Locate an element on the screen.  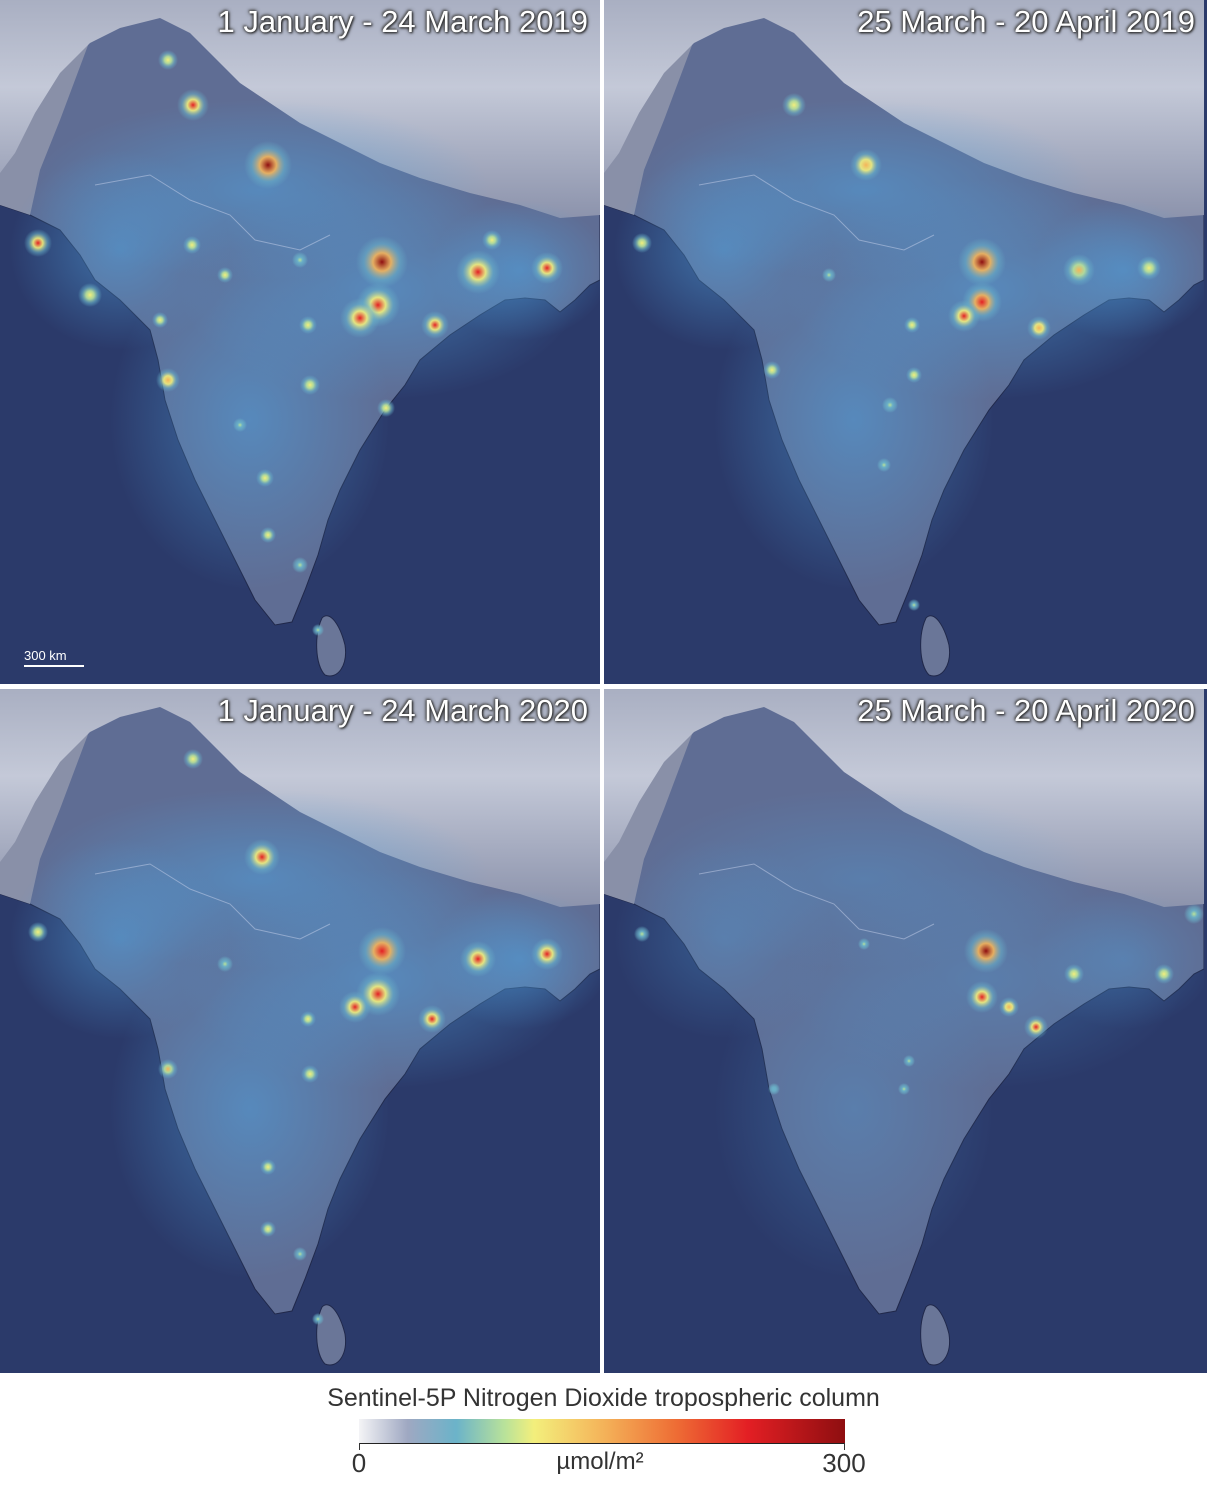
tick-min is located at coordinates (359, 1446).